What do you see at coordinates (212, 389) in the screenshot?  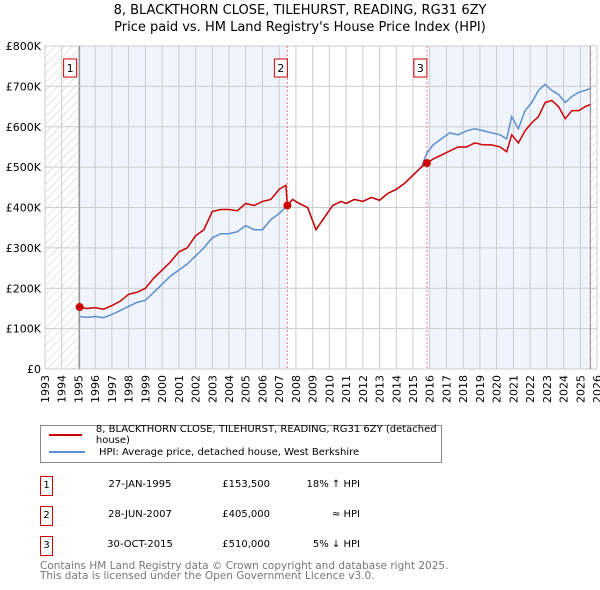 I see `x-tick-label: 2003` at bounding box center [212, 389].